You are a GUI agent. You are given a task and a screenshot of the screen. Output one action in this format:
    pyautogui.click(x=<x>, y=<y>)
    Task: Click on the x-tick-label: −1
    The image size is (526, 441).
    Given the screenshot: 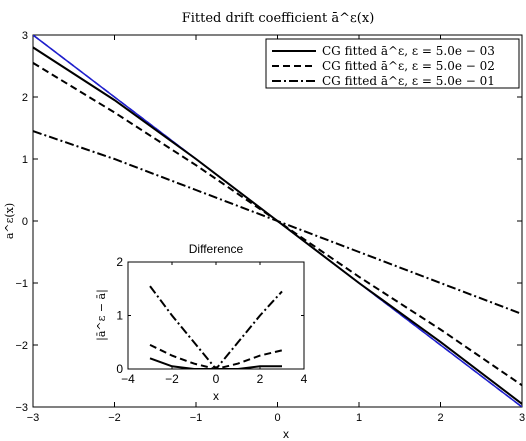 What is the action you would take?
    pyautogui.click(x=196, y=418)
    